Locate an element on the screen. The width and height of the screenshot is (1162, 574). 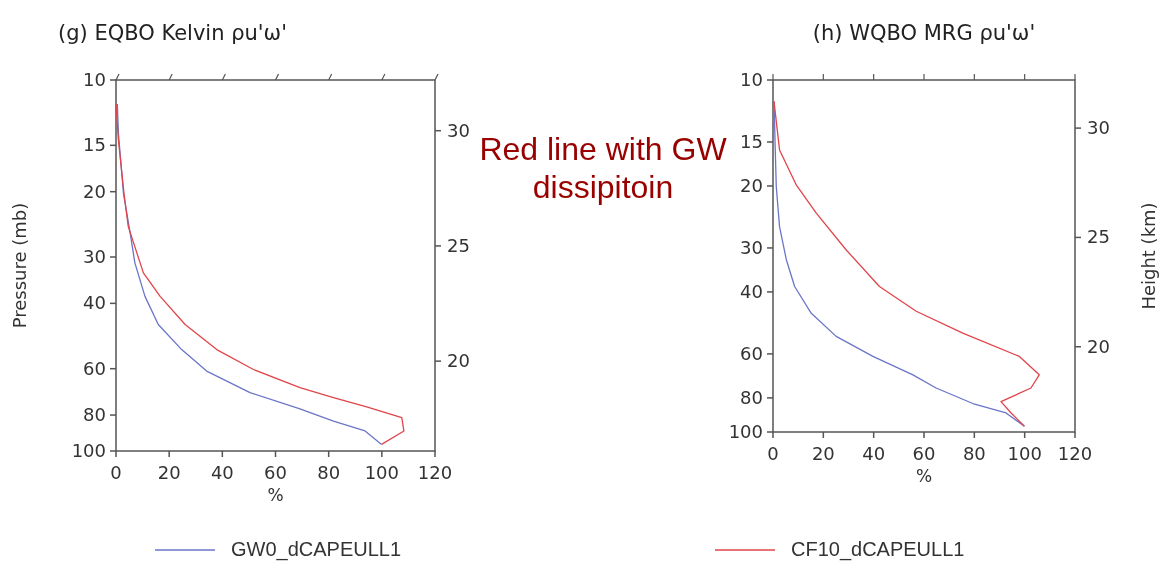
y-axis-title: Pressure (mb) is located at coordinates (19, 265).